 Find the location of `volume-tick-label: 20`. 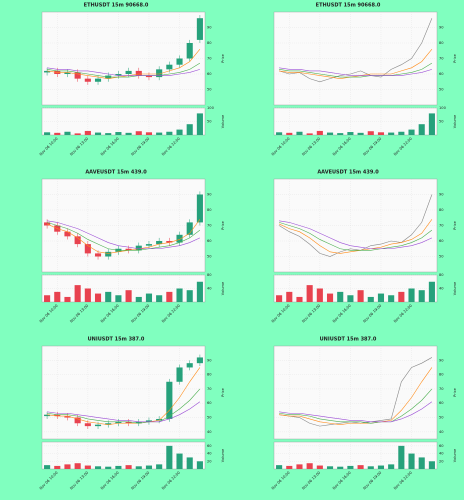

volume-tick-label: 20 is located at coordinates (209, 461).